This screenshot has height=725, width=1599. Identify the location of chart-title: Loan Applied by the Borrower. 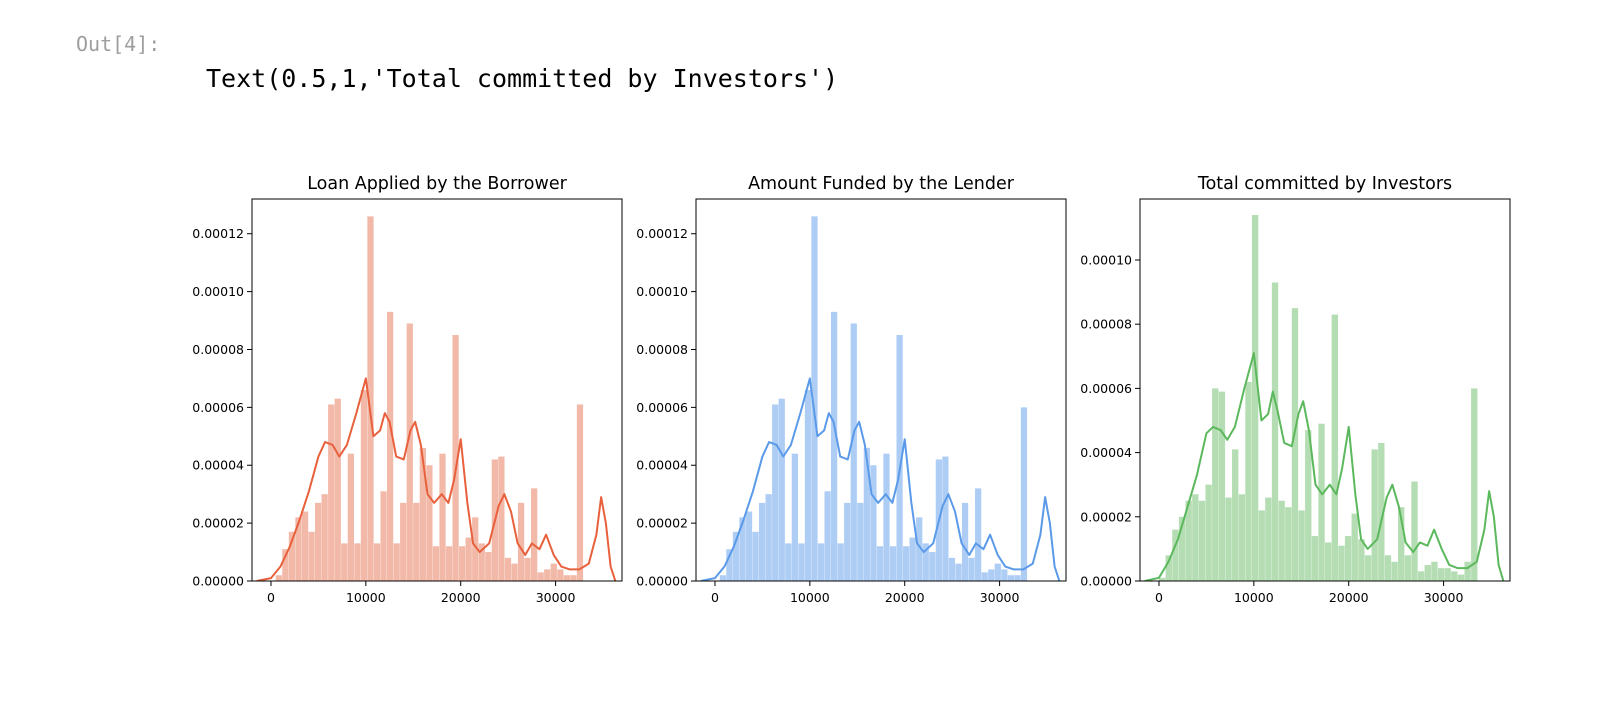
(437, 184).